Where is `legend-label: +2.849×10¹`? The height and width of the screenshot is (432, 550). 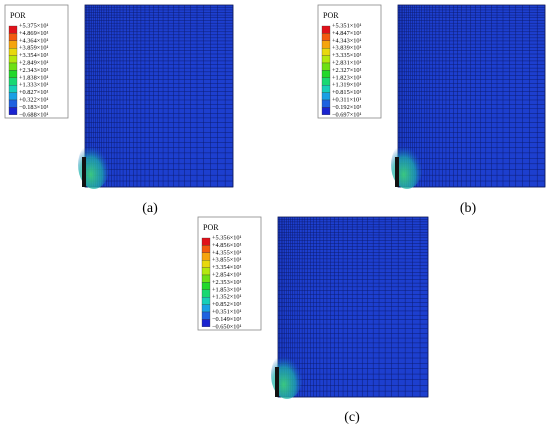 legend-label: +2.849×10¹ is located at coordinates (34, 62).